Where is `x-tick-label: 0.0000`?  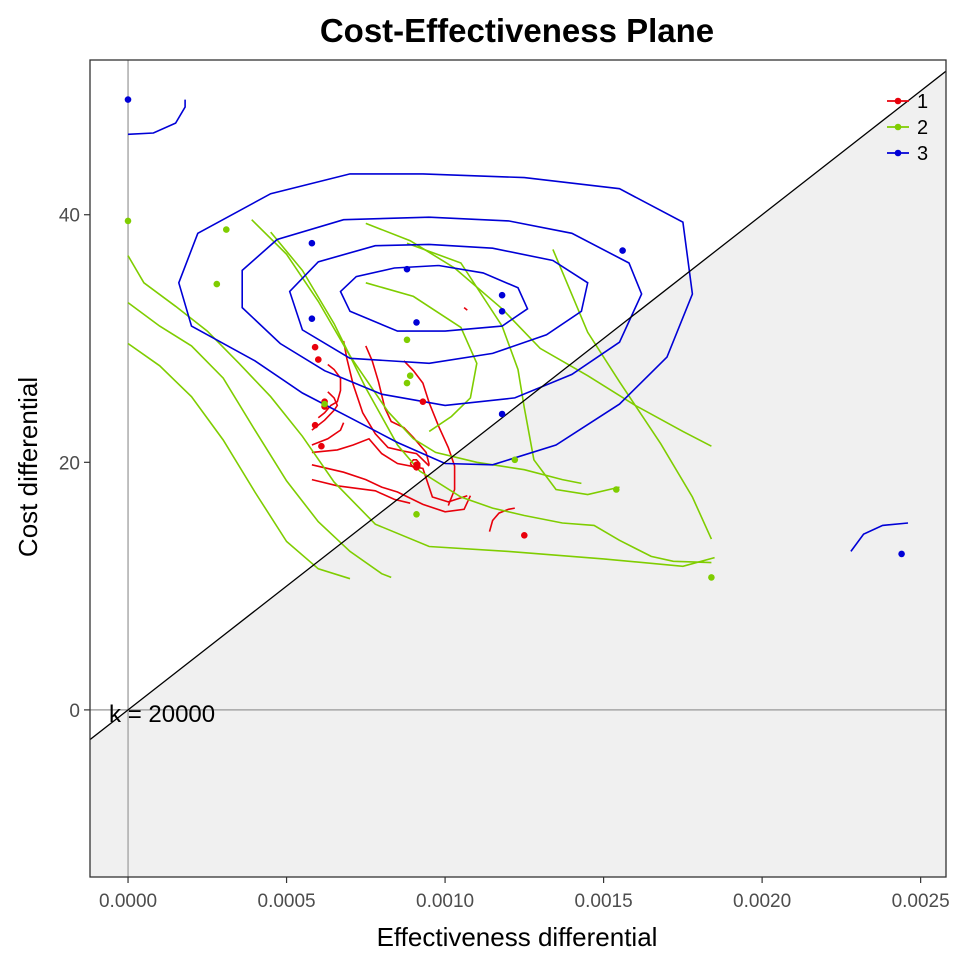
x-tick-label: 0.0000 is located at coordinates (128, 901).